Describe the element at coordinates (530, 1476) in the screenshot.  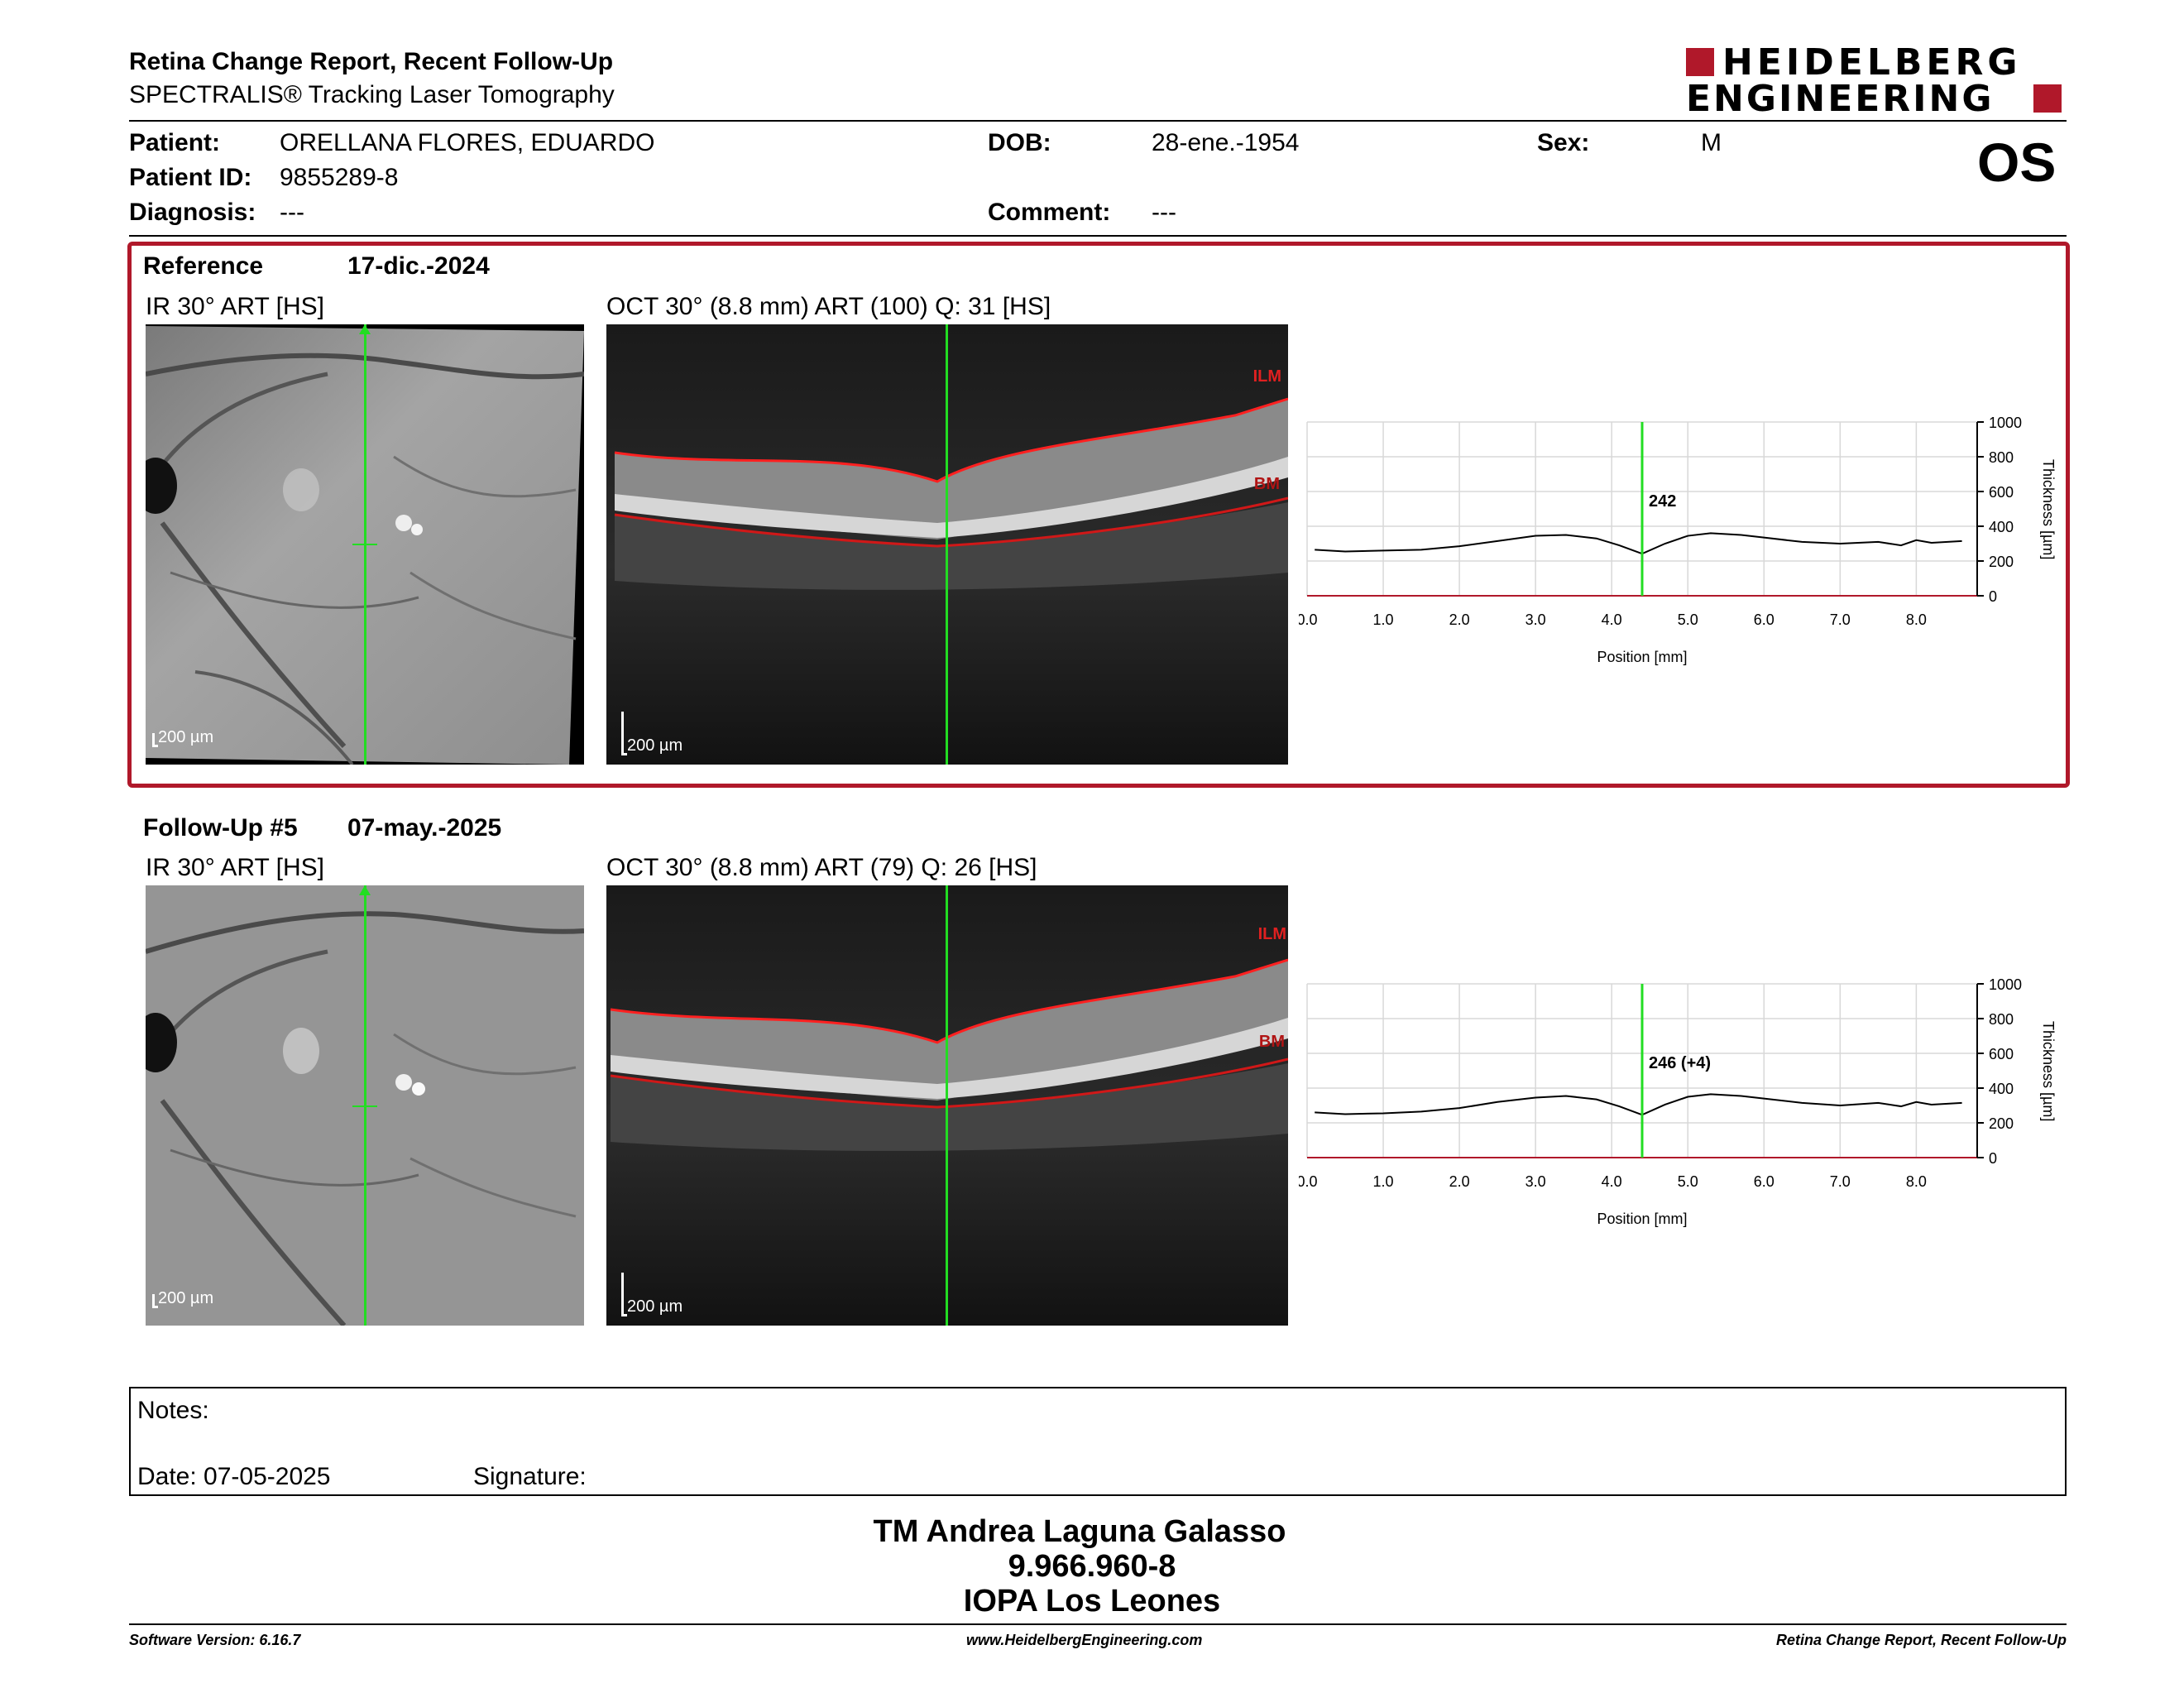
I see `signature-label: Signature:` at that location.